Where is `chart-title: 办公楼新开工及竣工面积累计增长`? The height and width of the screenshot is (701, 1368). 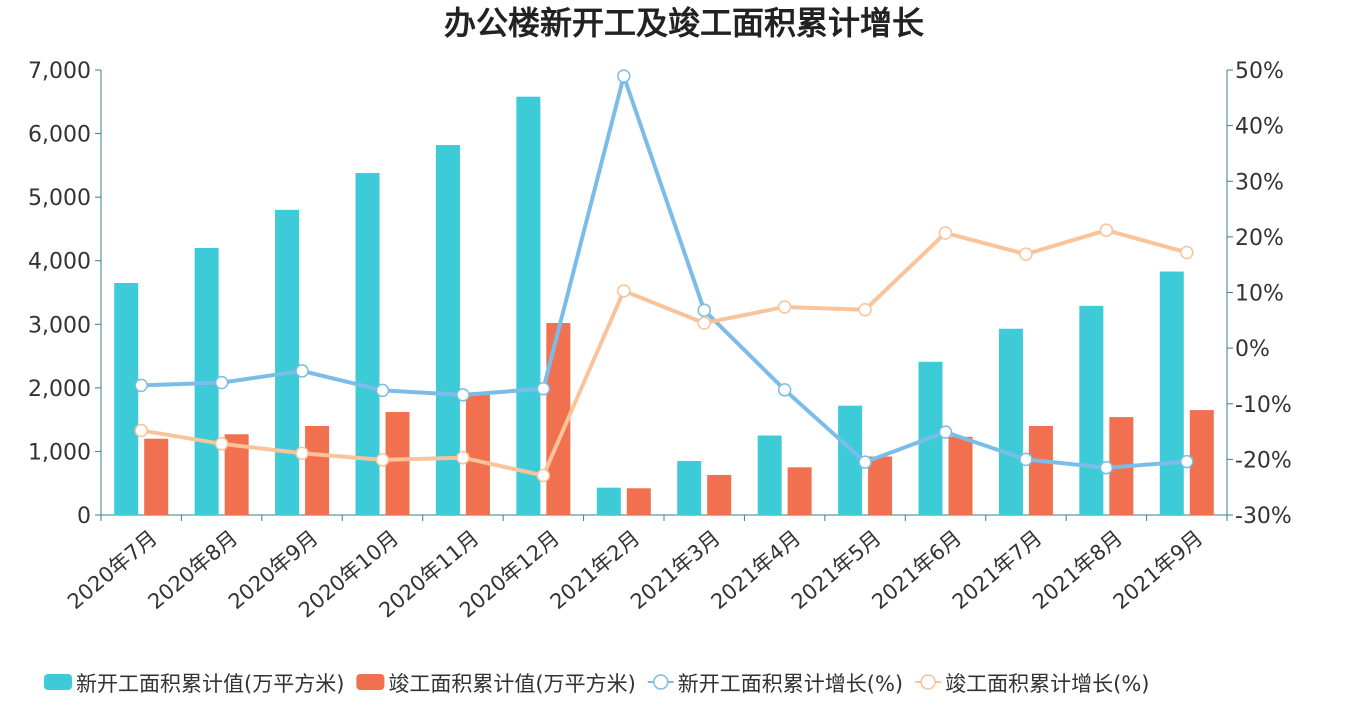
chart-title: 办公楼新开工及竣工面积累计增长 is located at coordinates (684, 23).